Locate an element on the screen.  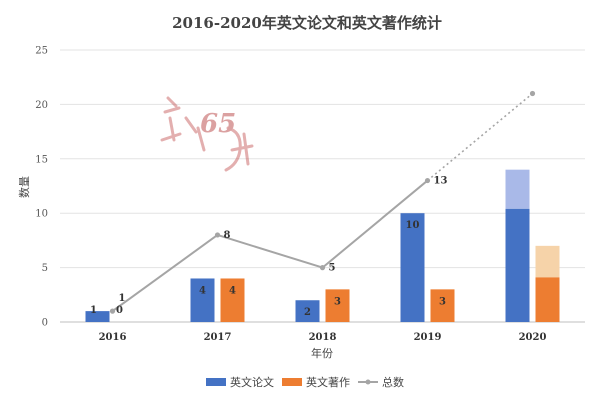
y-tick-label: 25 is located at coordinates (41, 51).